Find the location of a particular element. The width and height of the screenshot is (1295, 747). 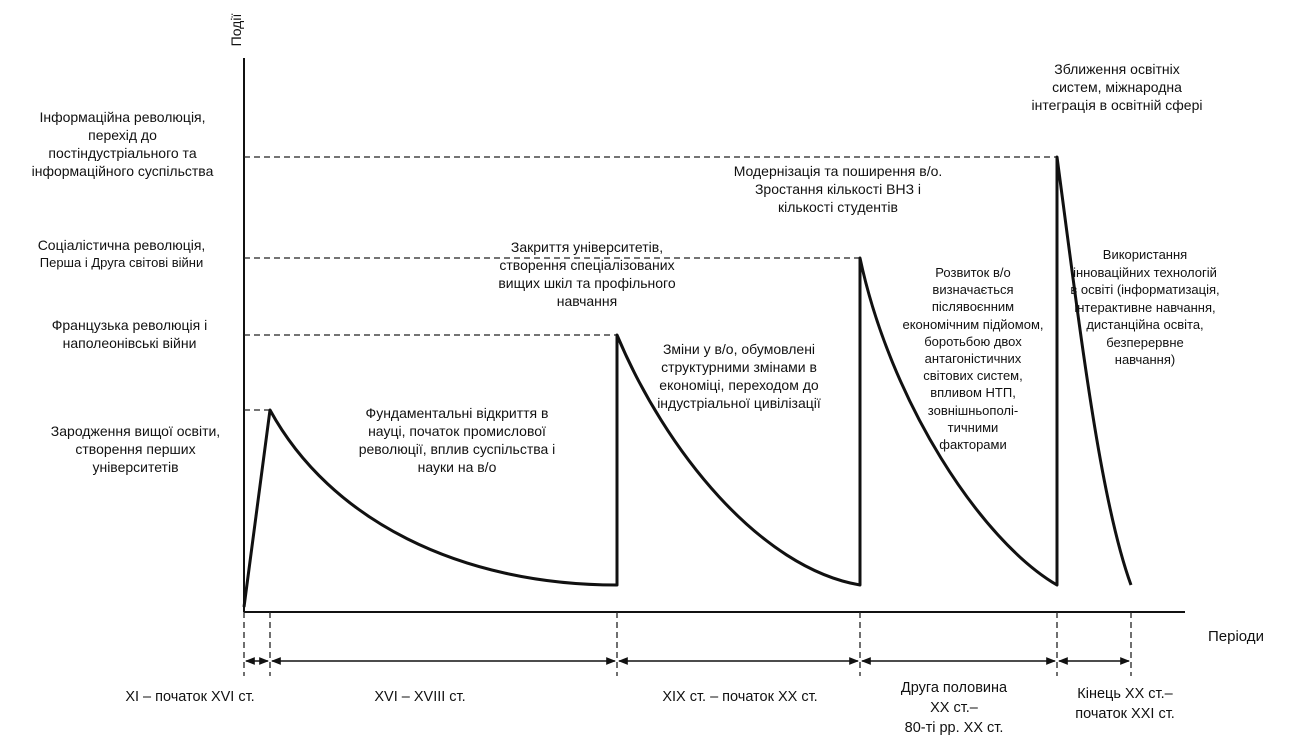

period-label-2: XVI – XVIII ст. is located at coordinates (420, 697).